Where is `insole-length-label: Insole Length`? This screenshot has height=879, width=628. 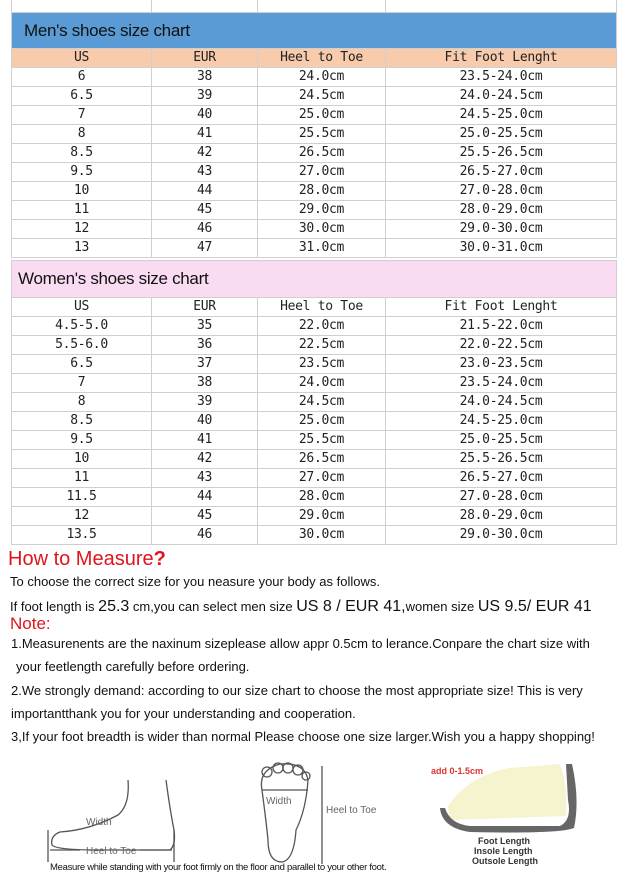
insole-length-label: Insole Length is located at coordinates (503, 851).